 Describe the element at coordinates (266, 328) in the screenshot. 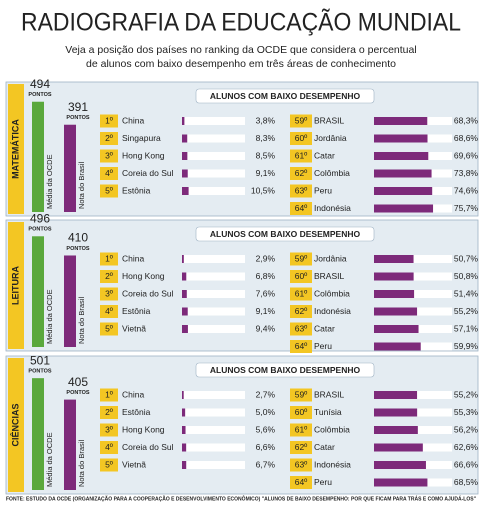

I see `value-label: 9,4%` at that location.